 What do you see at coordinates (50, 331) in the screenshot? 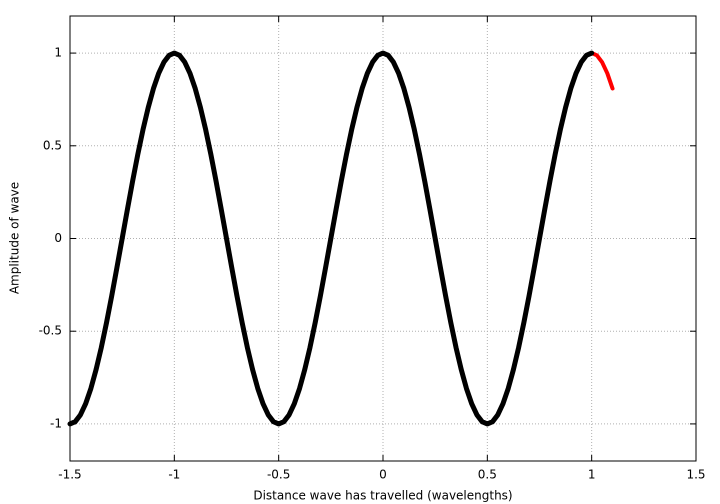
I see `y-tick-label: -0.5` at bounding box center [50, 331].